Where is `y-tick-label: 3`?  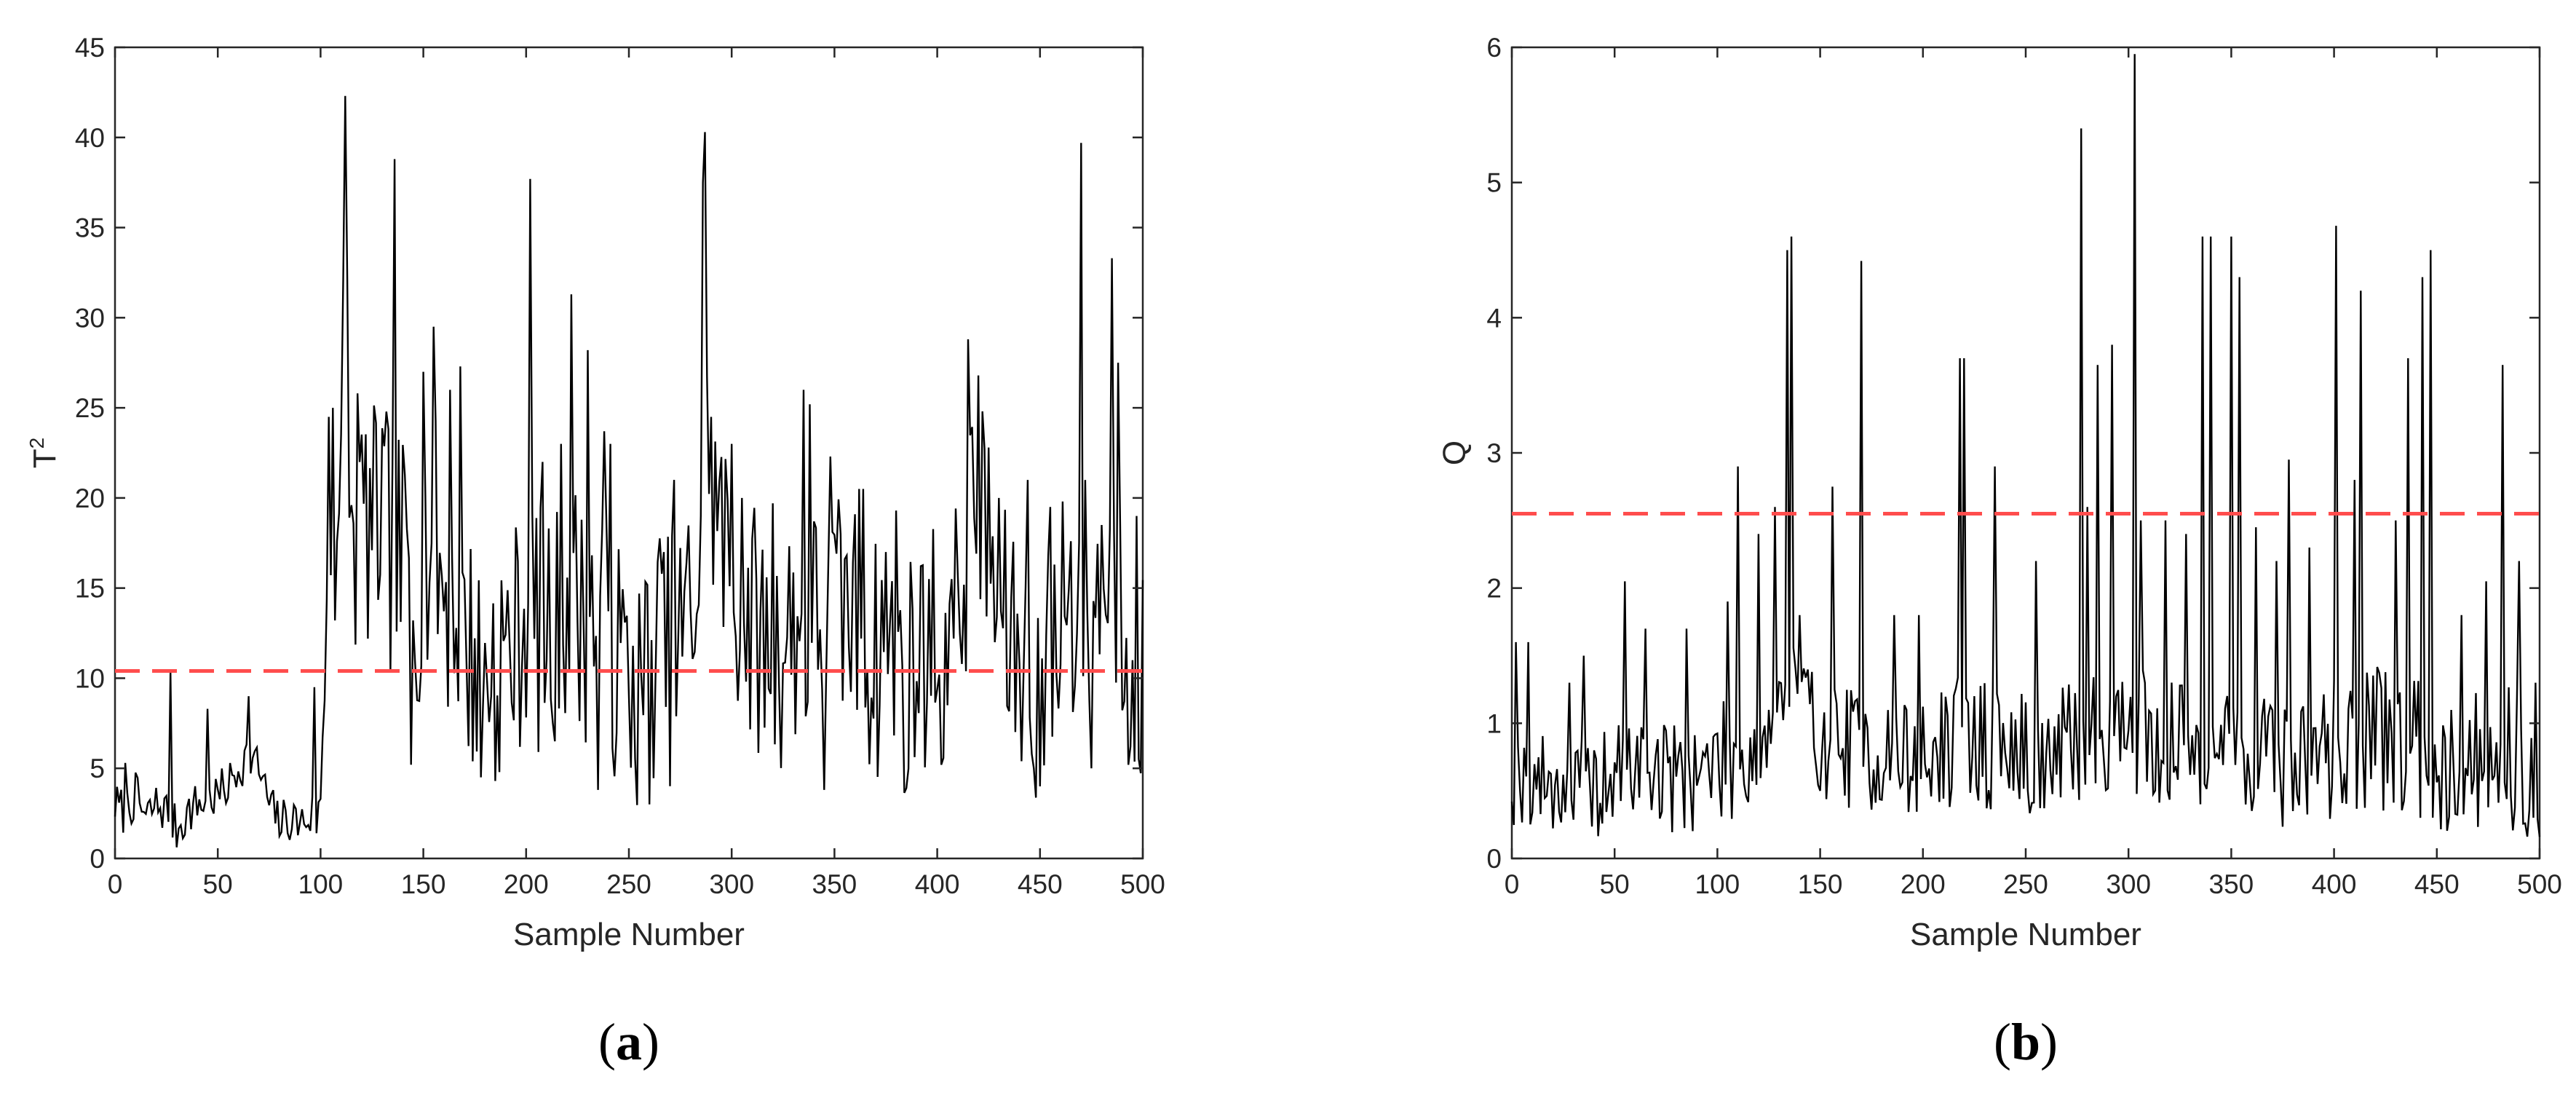 y-tick-label: 3 is located at coordinates (1494, 453).